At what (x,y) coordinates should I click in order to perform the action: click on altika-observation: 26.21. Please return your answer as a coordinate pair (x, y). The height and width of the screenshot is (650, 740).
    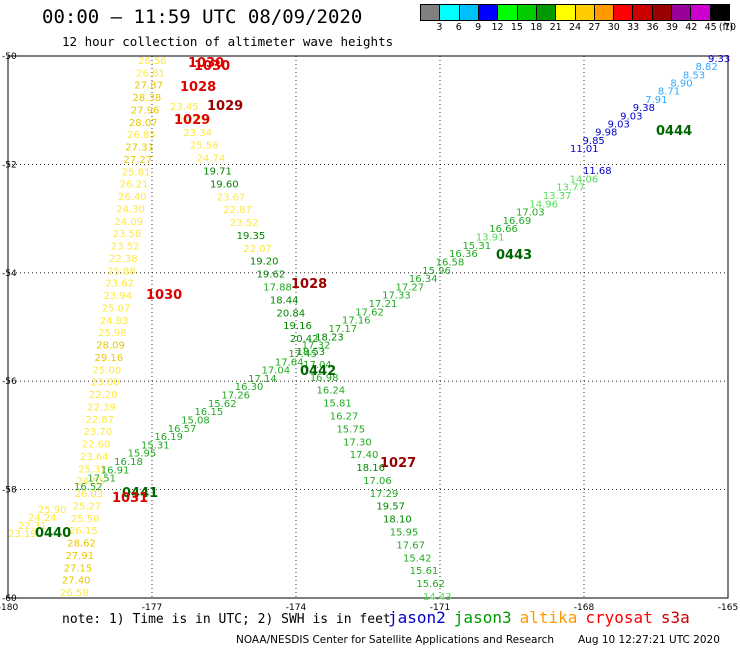
    Looking at the image, I should click on (134, 185).